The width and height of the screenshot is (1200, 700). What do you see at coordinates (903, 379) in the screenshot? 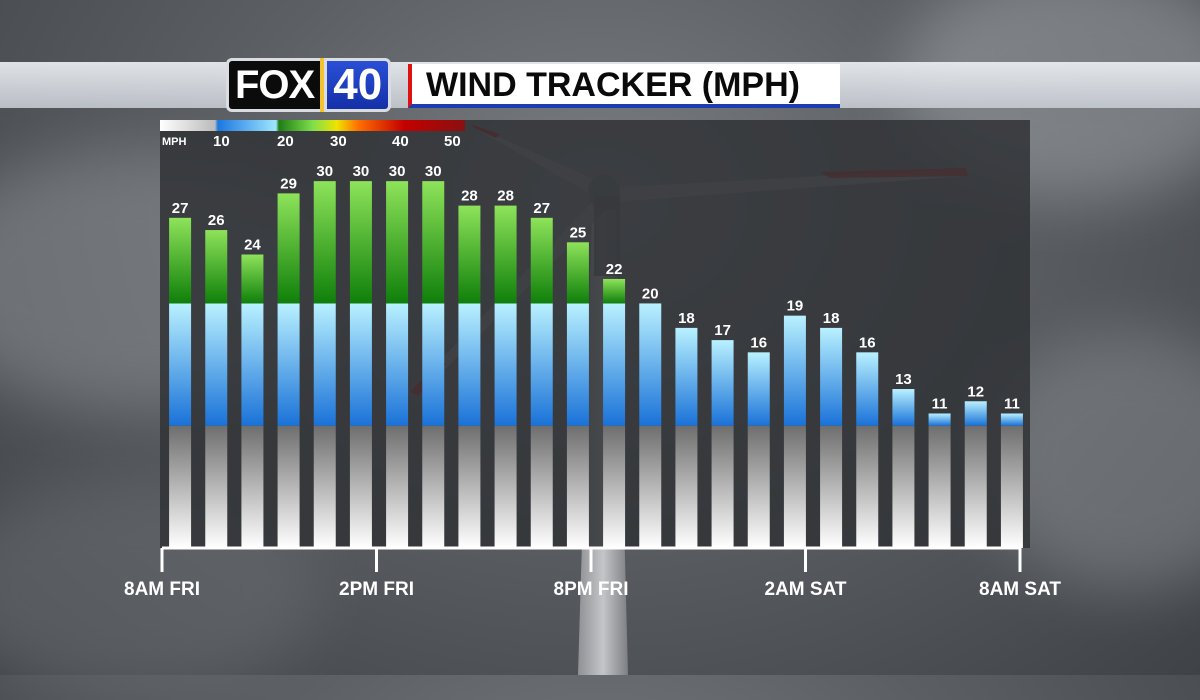
I see `bar-value-label: 13` at bounding box center [903, 379].